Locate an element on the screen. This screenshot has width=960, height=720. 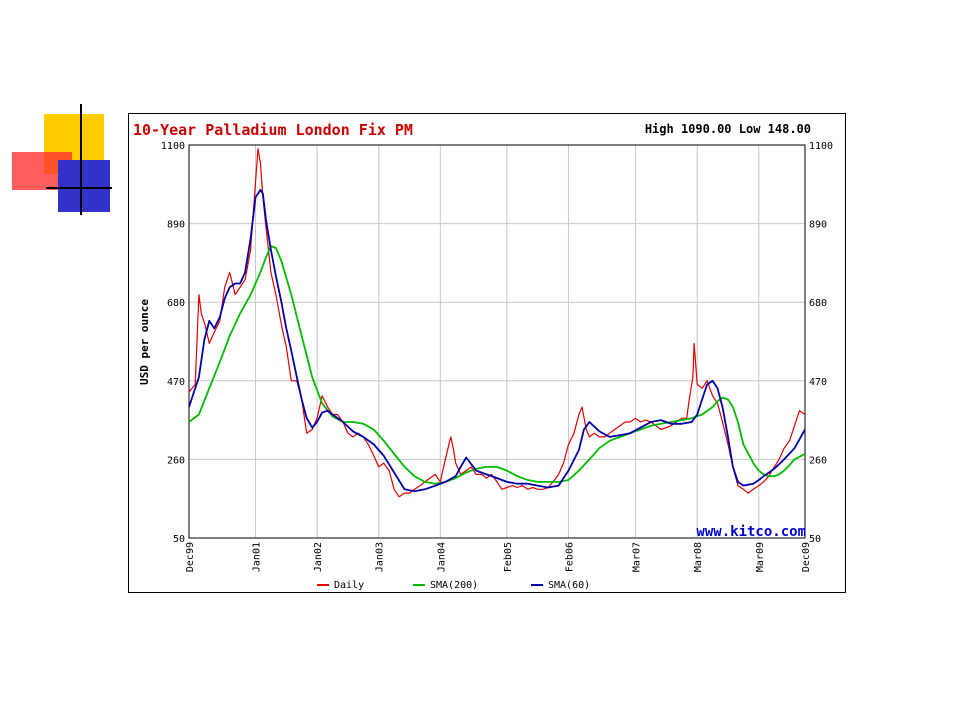
x-tick-label: Feb06 is located at coordinates (569, 557).